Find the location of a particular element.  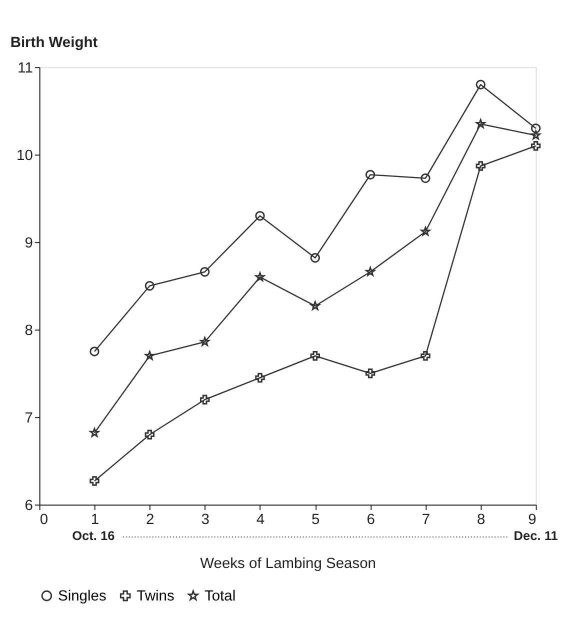

x-tick-label: 8 is located at coordinates (481, 520).